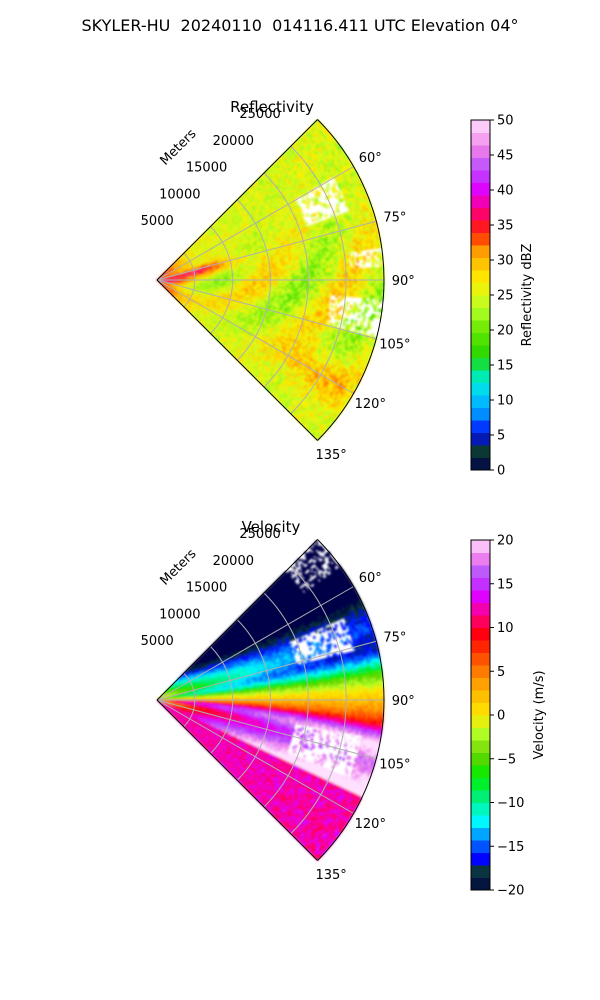 This screenshot has height=1000, width=600. What do you see at coordinates (510, 803) in the screenshot?
I see `colorbar-tick-label: −10` at bounding box center [510, 803].